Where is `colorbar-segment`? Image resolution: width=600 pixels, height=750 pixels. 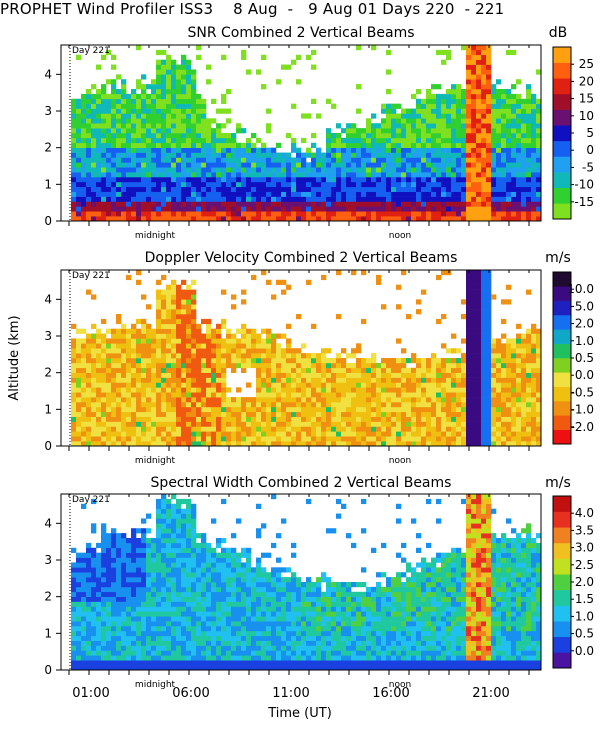 colorbar-segment is located at coordinates (562, 351).